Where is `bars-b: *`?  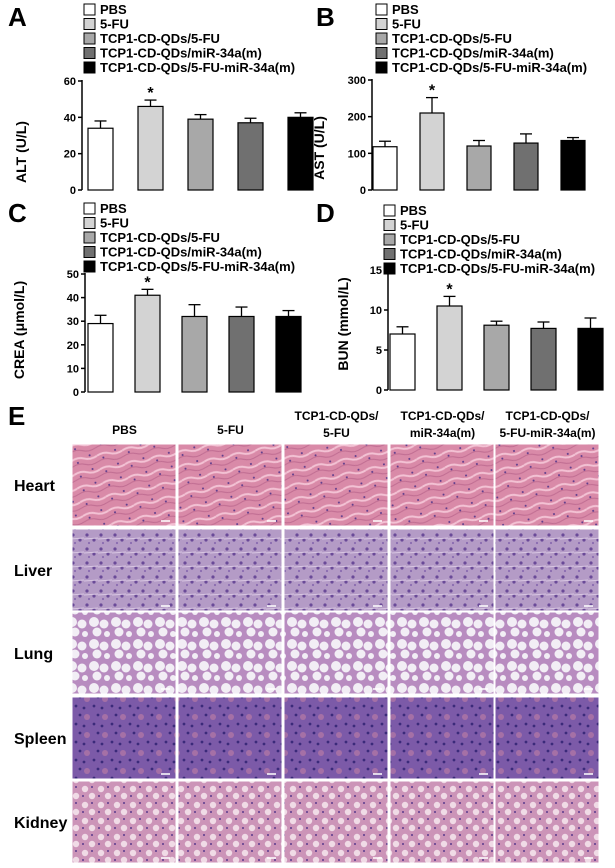
bars-b: * is located at coordinates (479, 137).